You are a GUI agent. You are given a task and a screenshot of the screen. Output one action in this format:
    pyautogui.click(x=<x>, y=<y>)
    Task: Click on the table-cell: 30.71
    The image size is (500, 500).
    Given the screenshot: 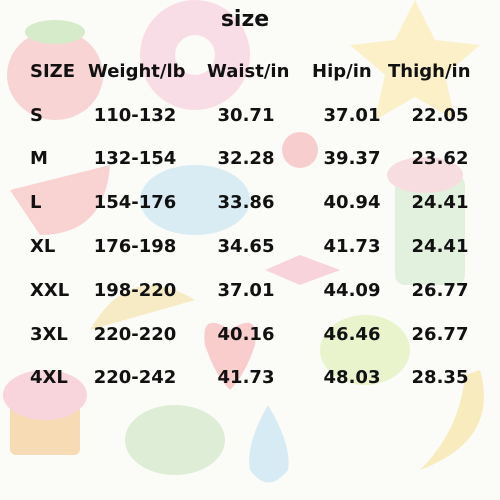 What is the action you would take?
    pyautogui.click(x=246, y=115)
    